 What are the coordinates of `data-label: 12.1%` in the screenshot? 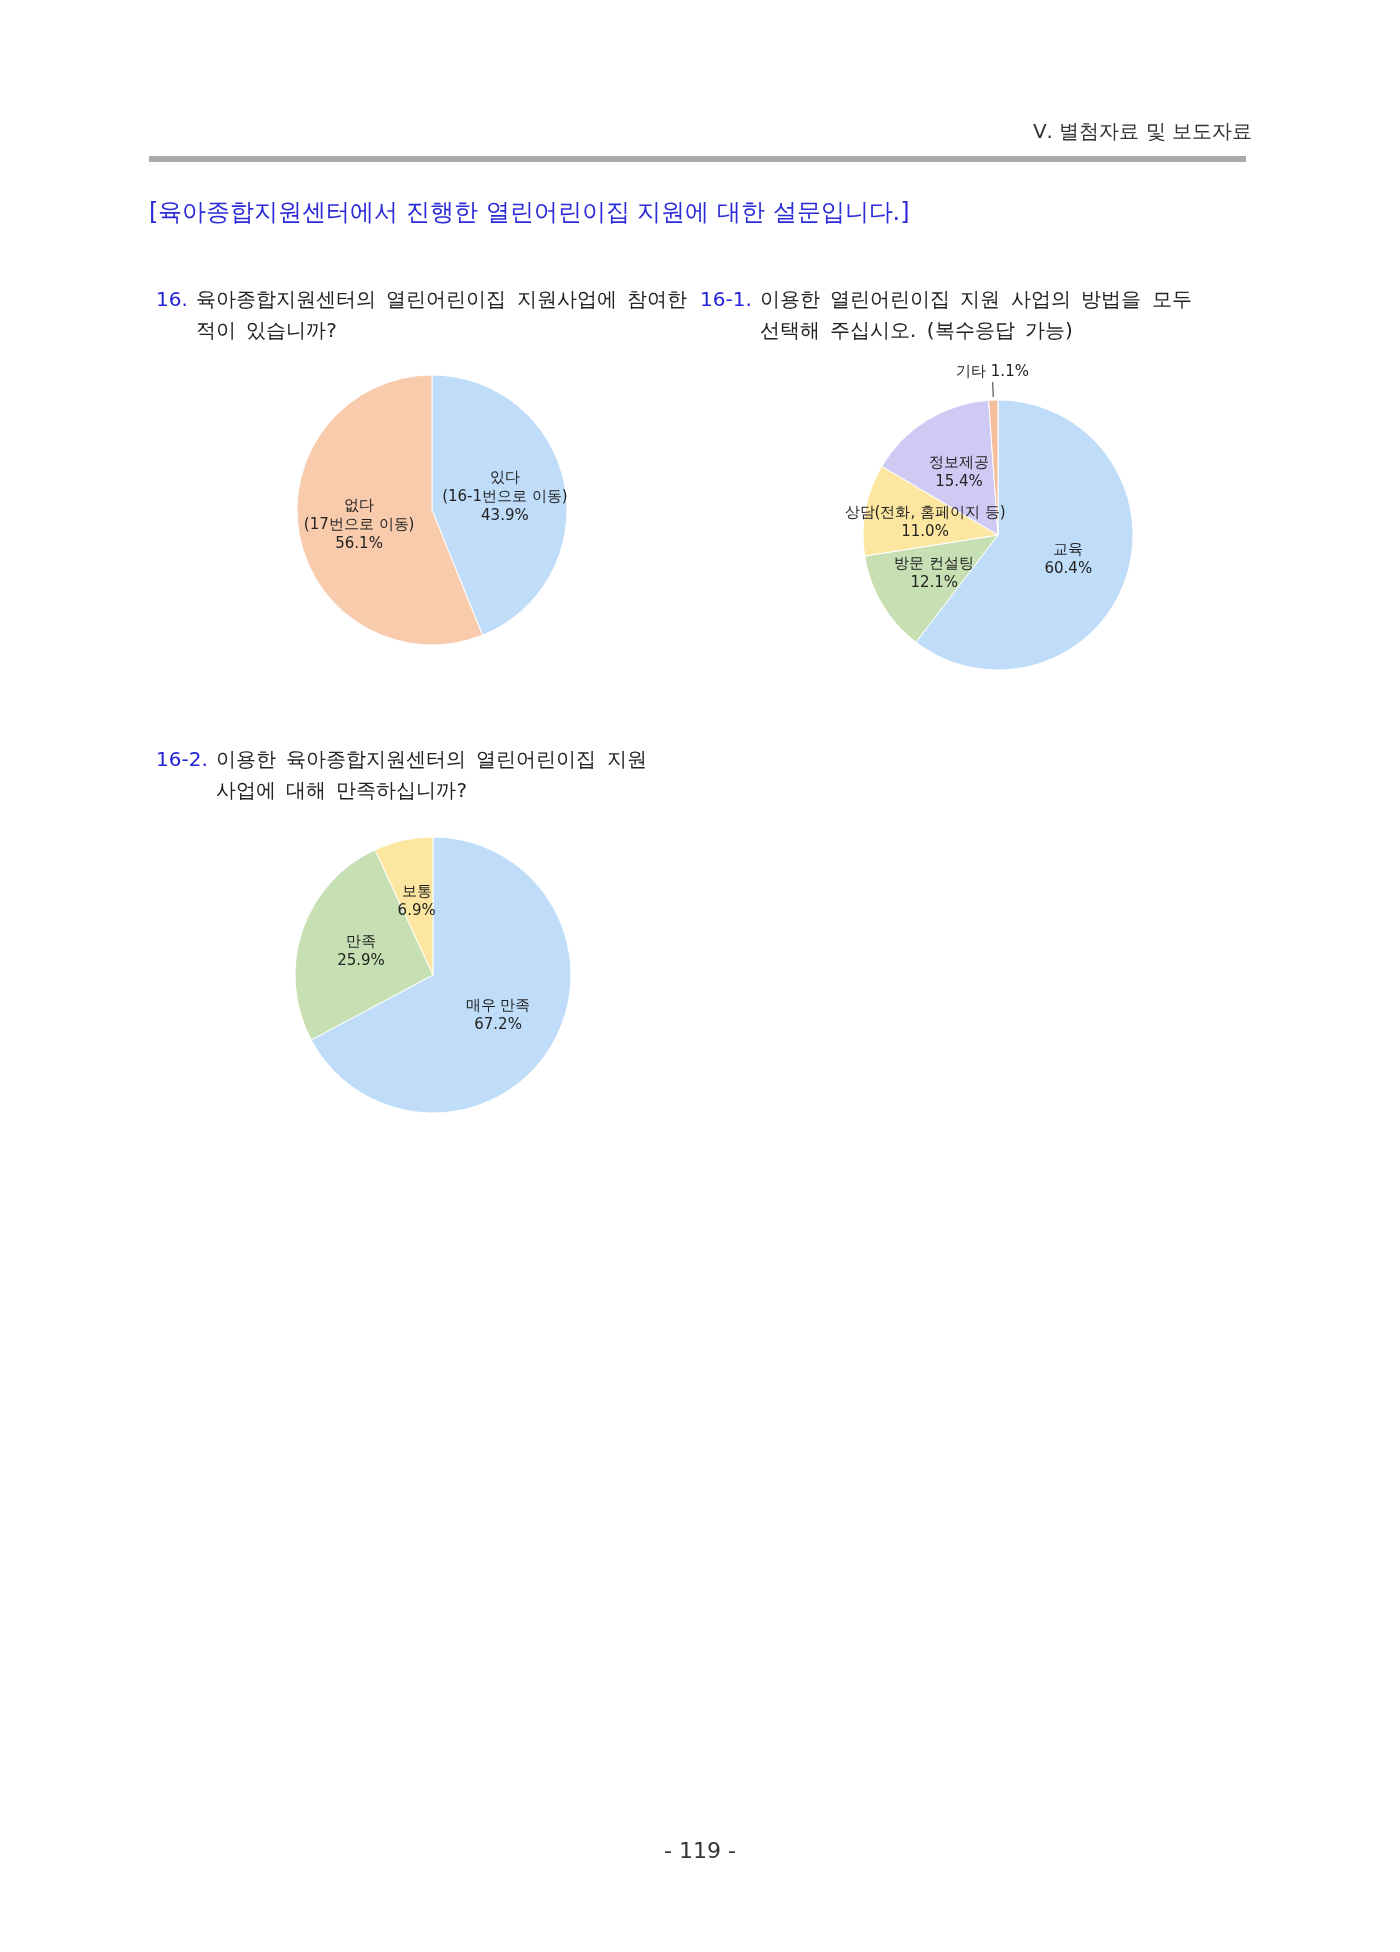 It's located at (934, 582).